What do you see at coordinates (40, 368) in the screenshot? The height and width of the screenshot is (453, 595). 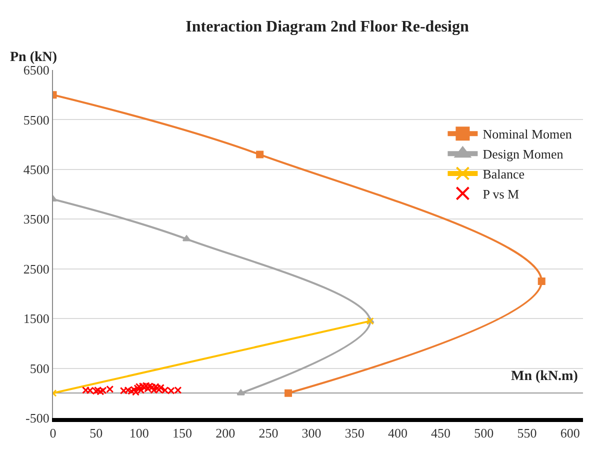 I see `y-tick-label: 500` at bounding box center [40, 368].